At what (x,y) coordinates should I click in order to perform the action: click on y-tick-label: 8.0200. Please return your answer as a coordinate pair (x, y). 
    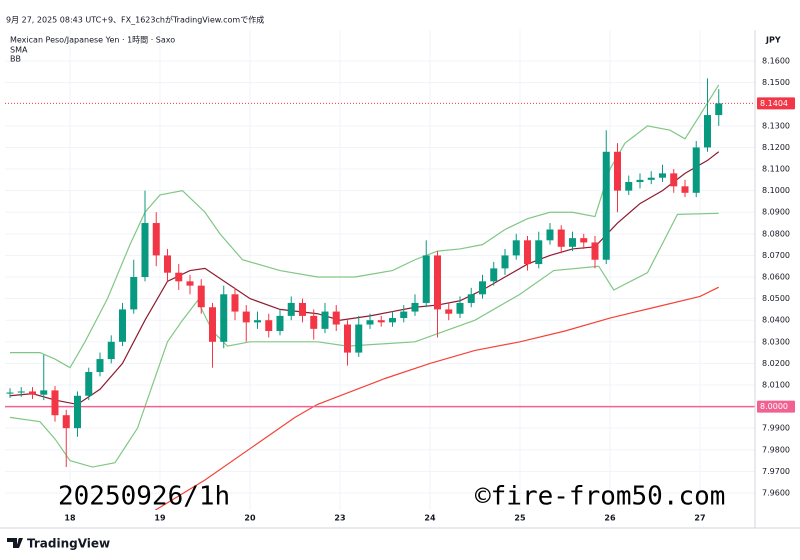
    Looking at the image, I should click on (776, 363).